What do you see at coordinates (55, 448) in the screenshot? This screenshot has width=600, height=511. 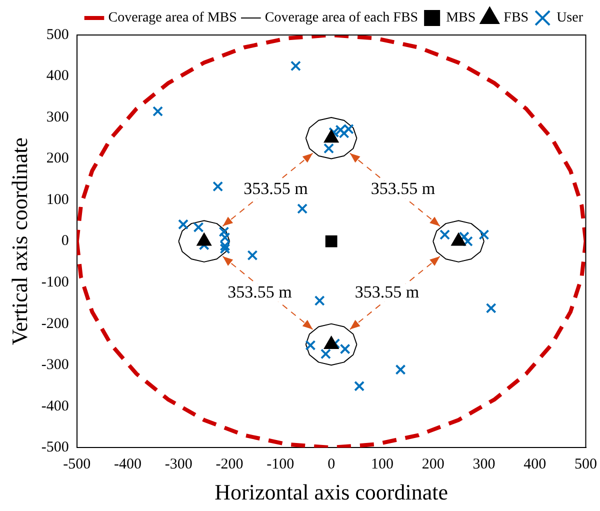 I see `y-tick-label: -500` at bounding box center [55, 448].